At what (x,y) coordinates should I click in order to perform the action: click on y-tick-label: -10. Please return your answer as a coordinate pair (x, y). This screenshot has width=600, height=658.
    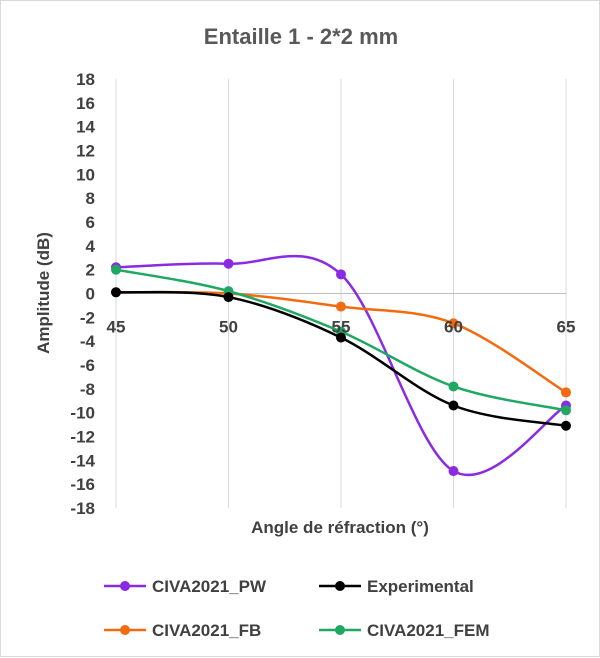
    Looking at the image, I should click on (82, 413).